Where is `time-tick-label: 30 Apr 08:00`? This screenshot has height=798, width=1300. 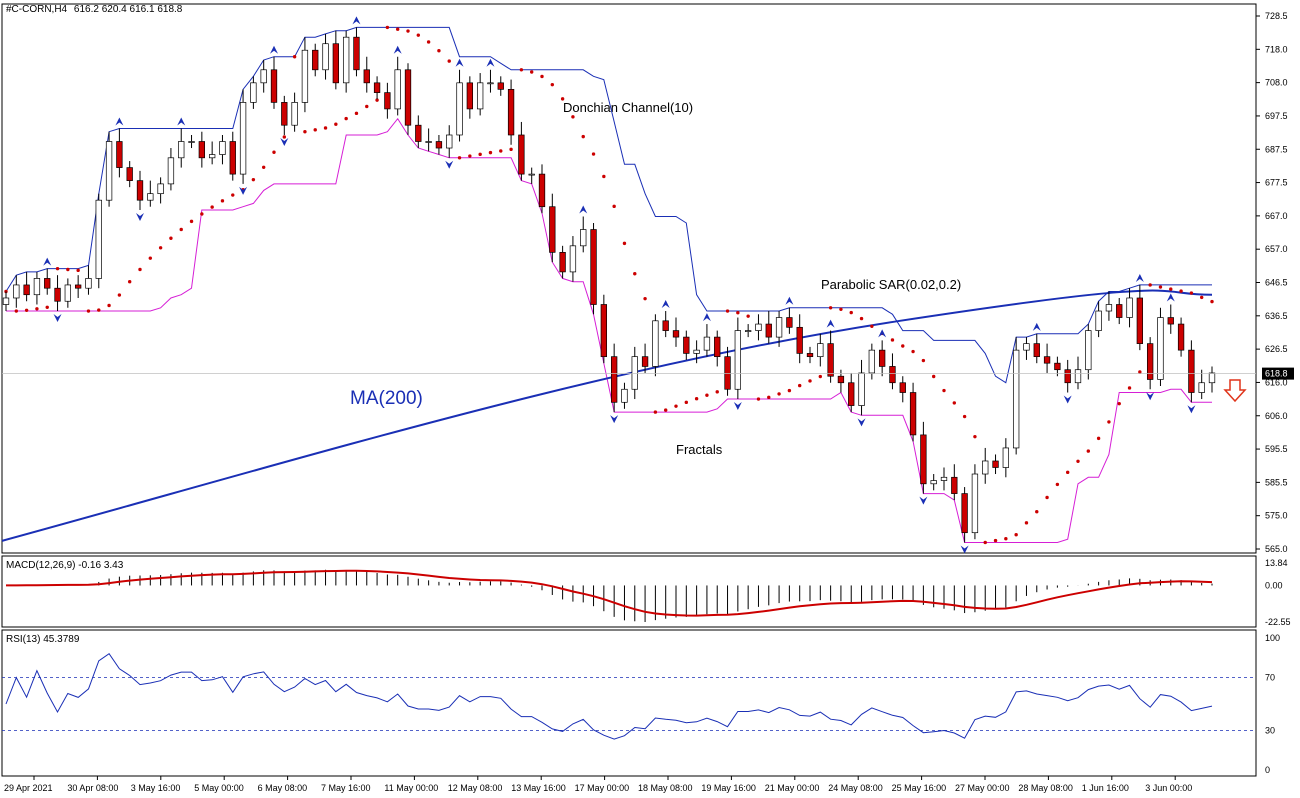
time-tick-label: 30 Apr 08:00 is located at coordinates (92, 788).